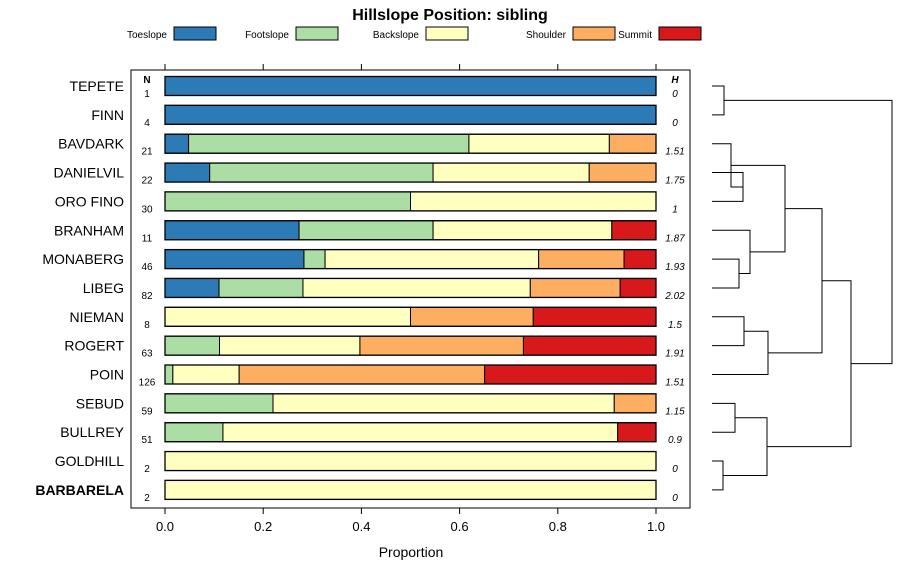 Image resolution: width=900 pixels, height=580 pixels. What do you see at coordinates (410, 521) in the screenshot?
I see `x-axis: 0.0 0.2 0.4 0.6 0.8 1.0` at bounding box center [410, 521].